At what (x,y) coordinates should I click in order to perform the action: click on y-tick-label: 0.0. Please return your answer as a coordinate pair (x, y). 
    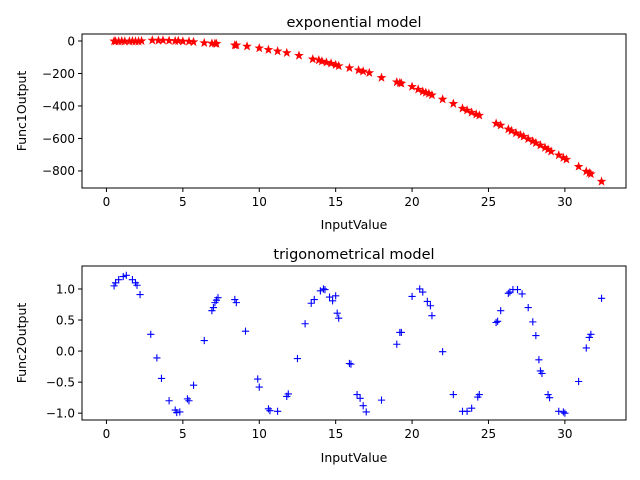
    Looking at the image, I should click on (65, 351).